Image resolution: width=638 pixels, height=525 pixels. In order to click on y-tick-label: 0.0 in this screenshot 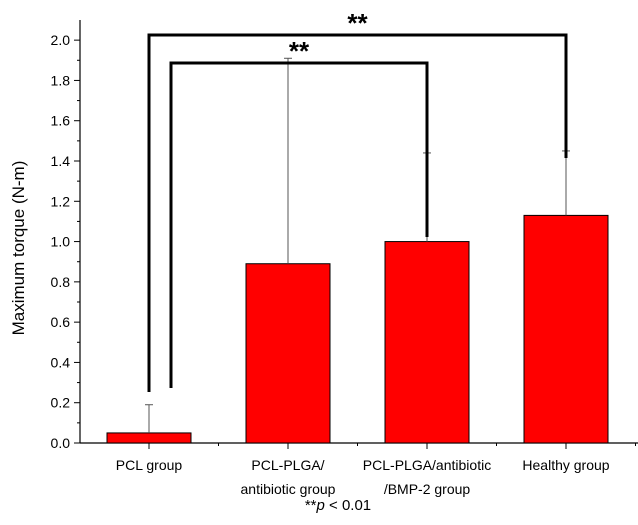, I will do `click(61, 443)`.